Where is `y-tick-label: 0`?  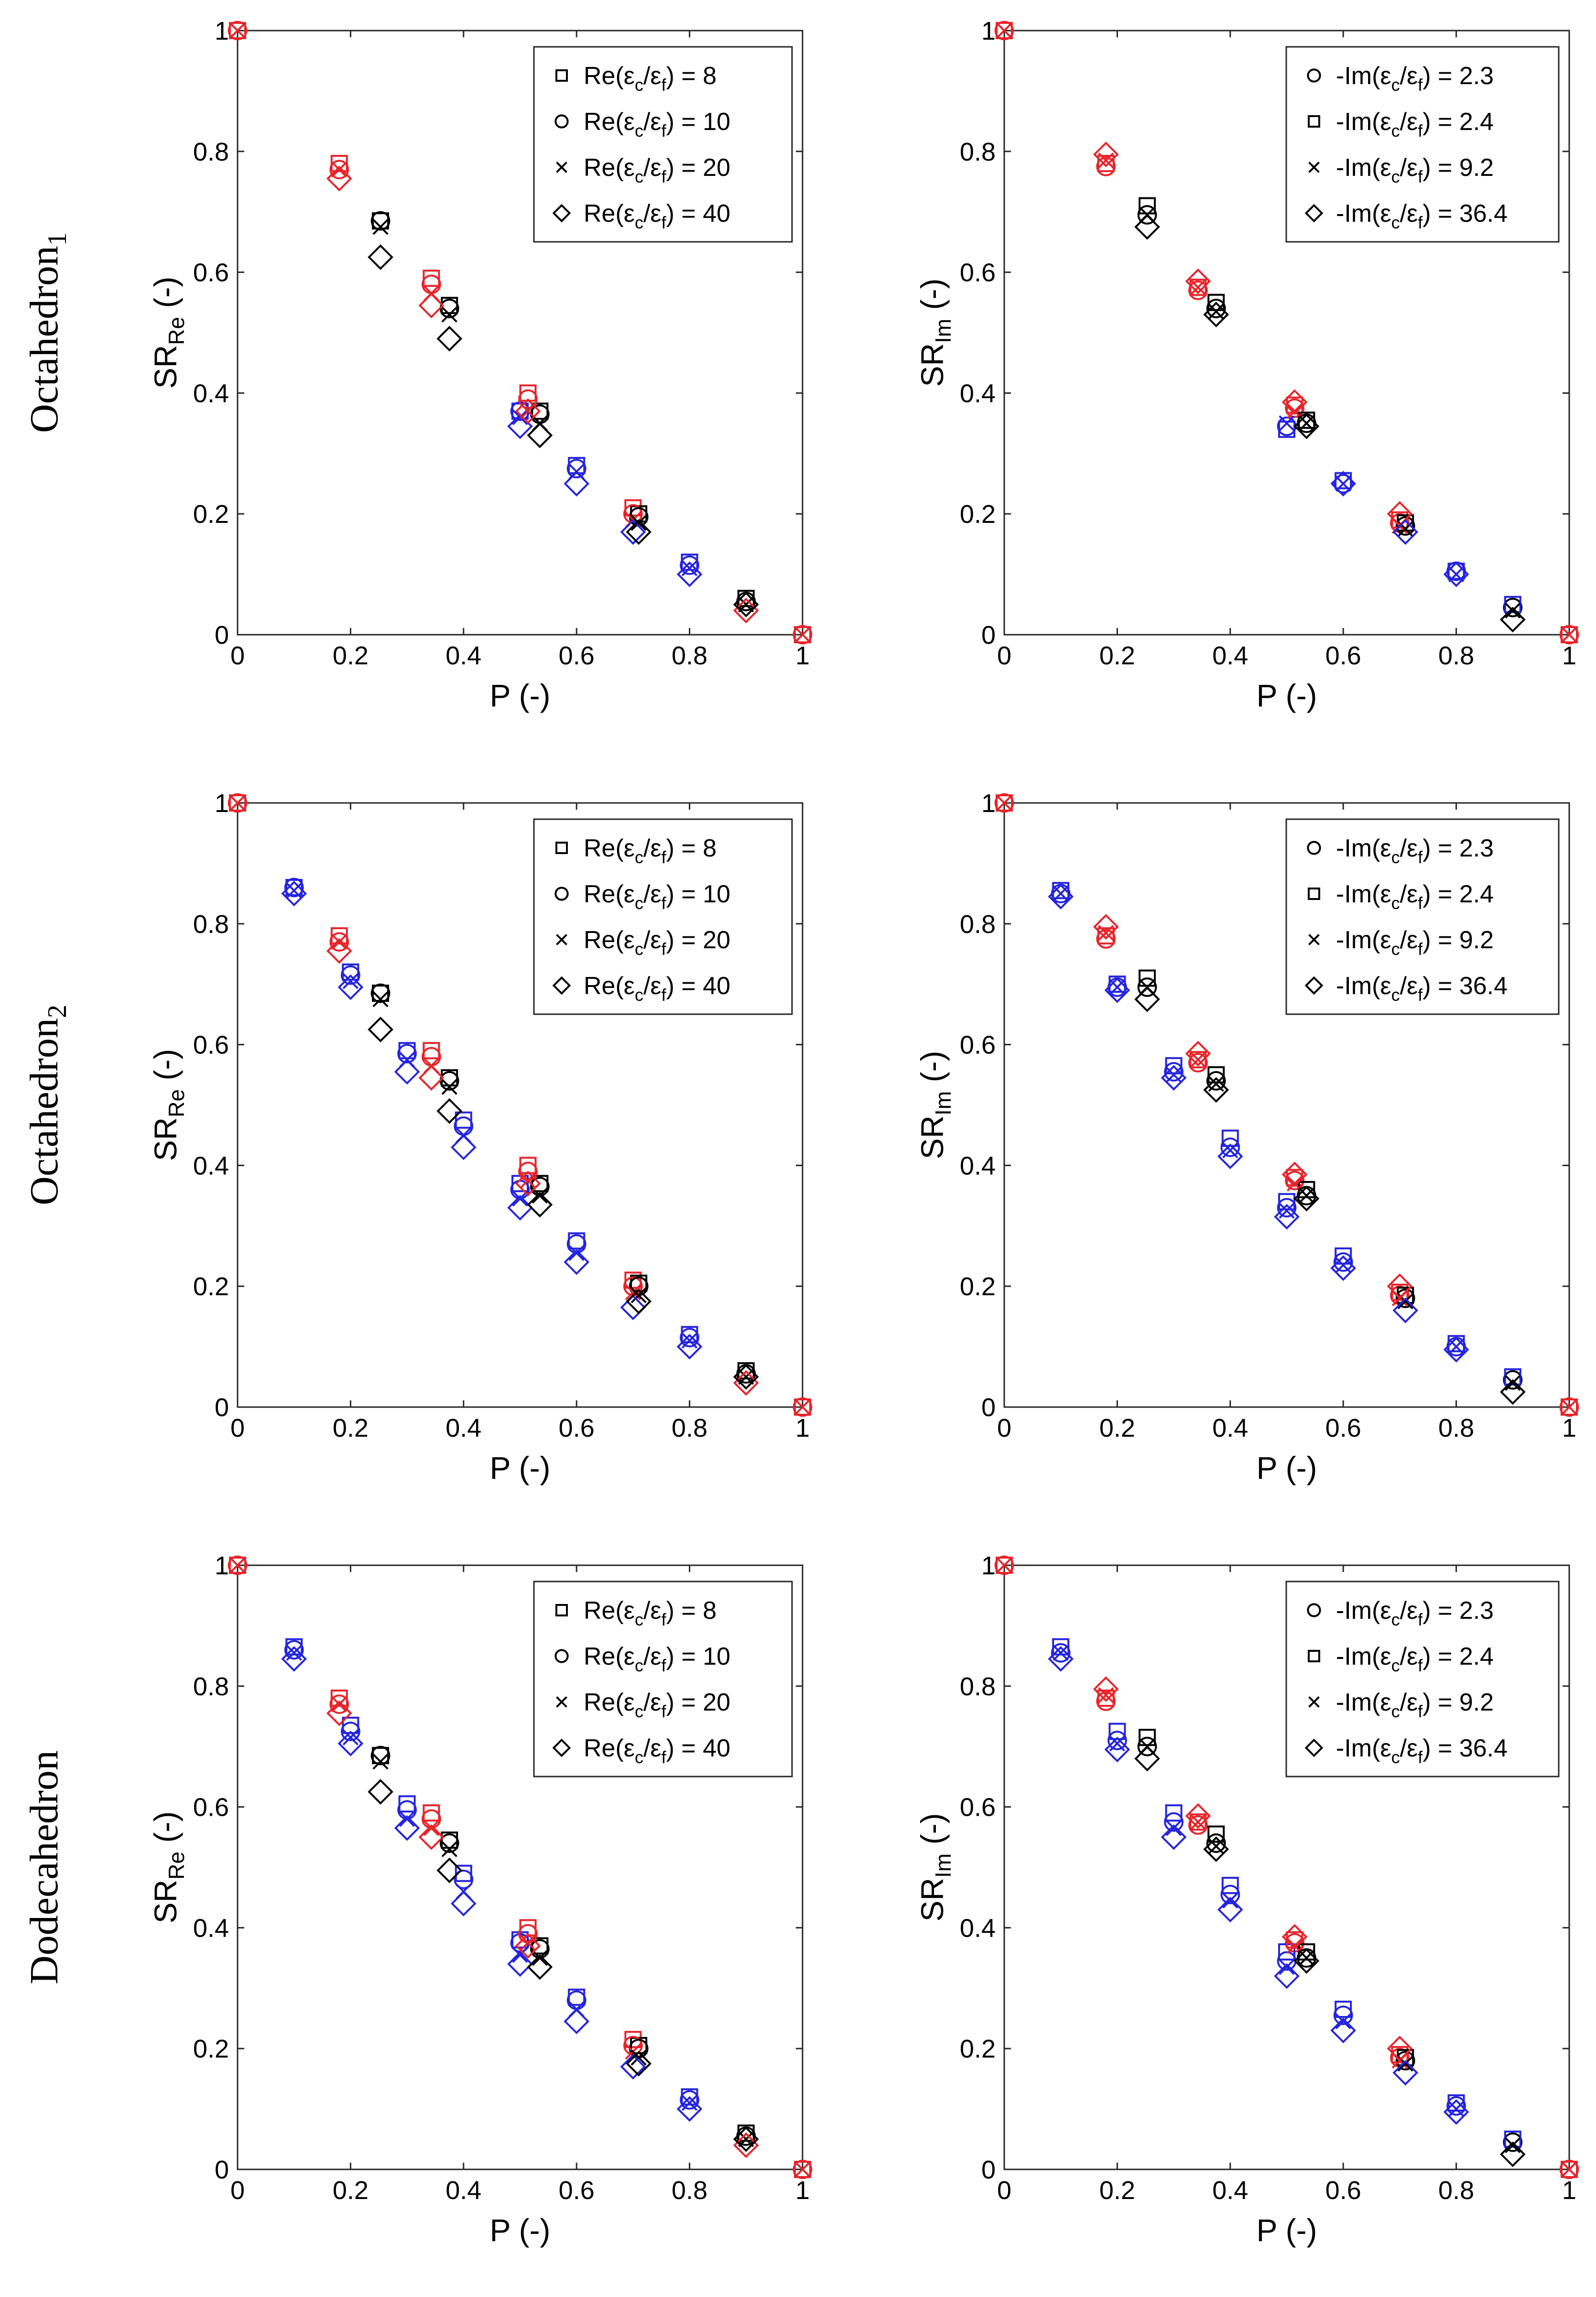
y-tick-label: 0 is located at coordinates (222, 2170).